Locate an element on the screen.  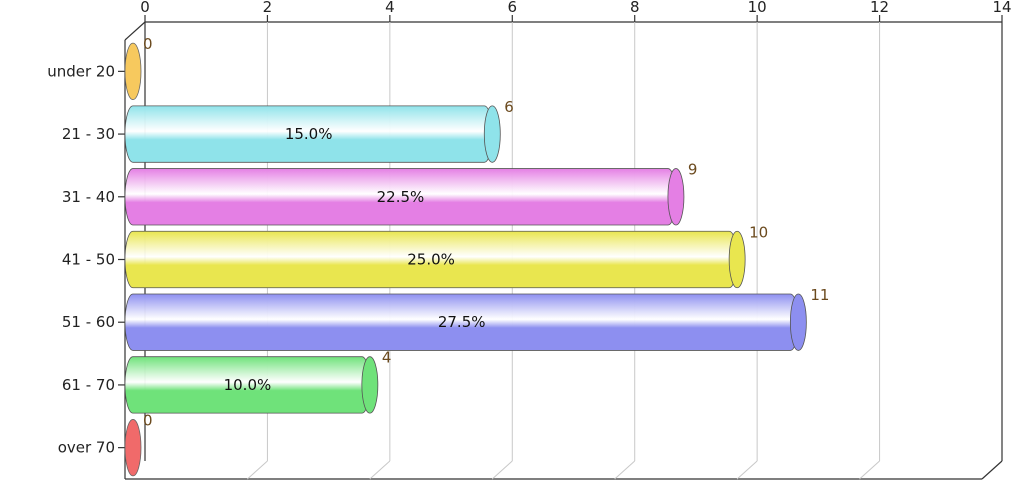
frame-depth-bottom is located at coordinates (992, 470).